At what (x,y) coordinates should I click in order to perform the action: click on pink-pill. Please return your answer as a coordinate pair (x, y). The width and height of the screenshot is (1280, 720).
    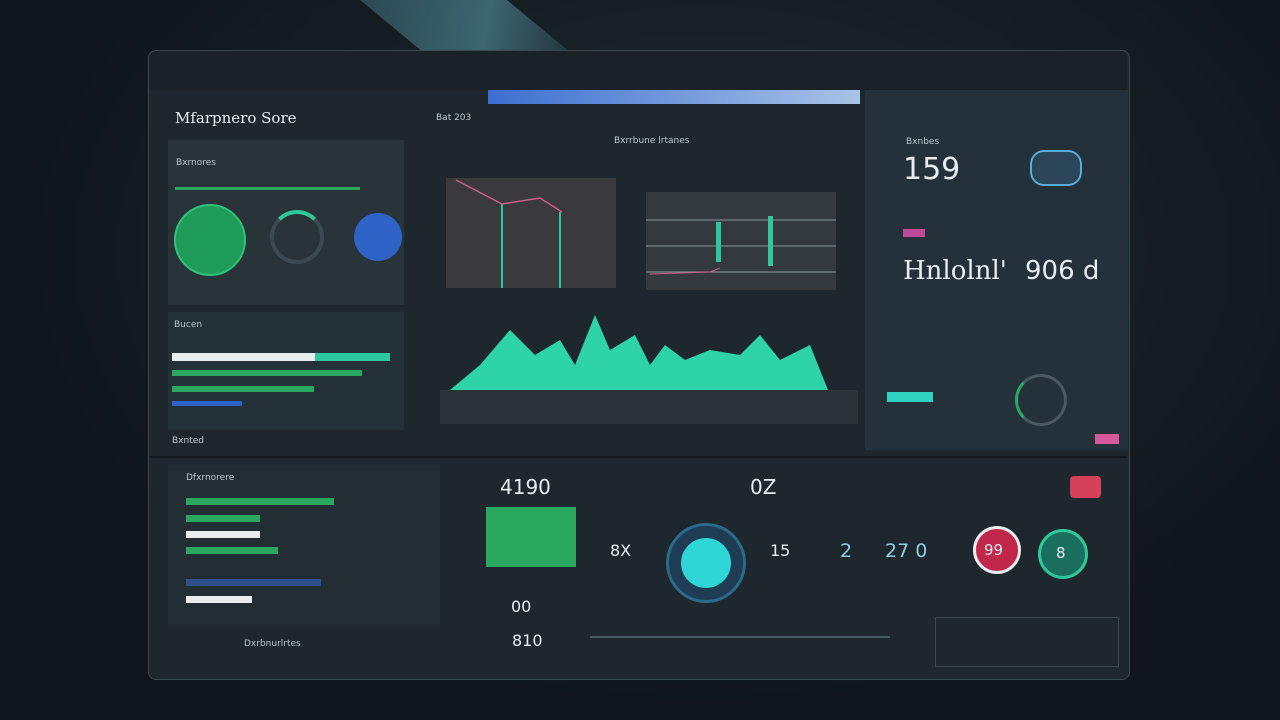
    Looking at the image, I should click on (1085, 487).